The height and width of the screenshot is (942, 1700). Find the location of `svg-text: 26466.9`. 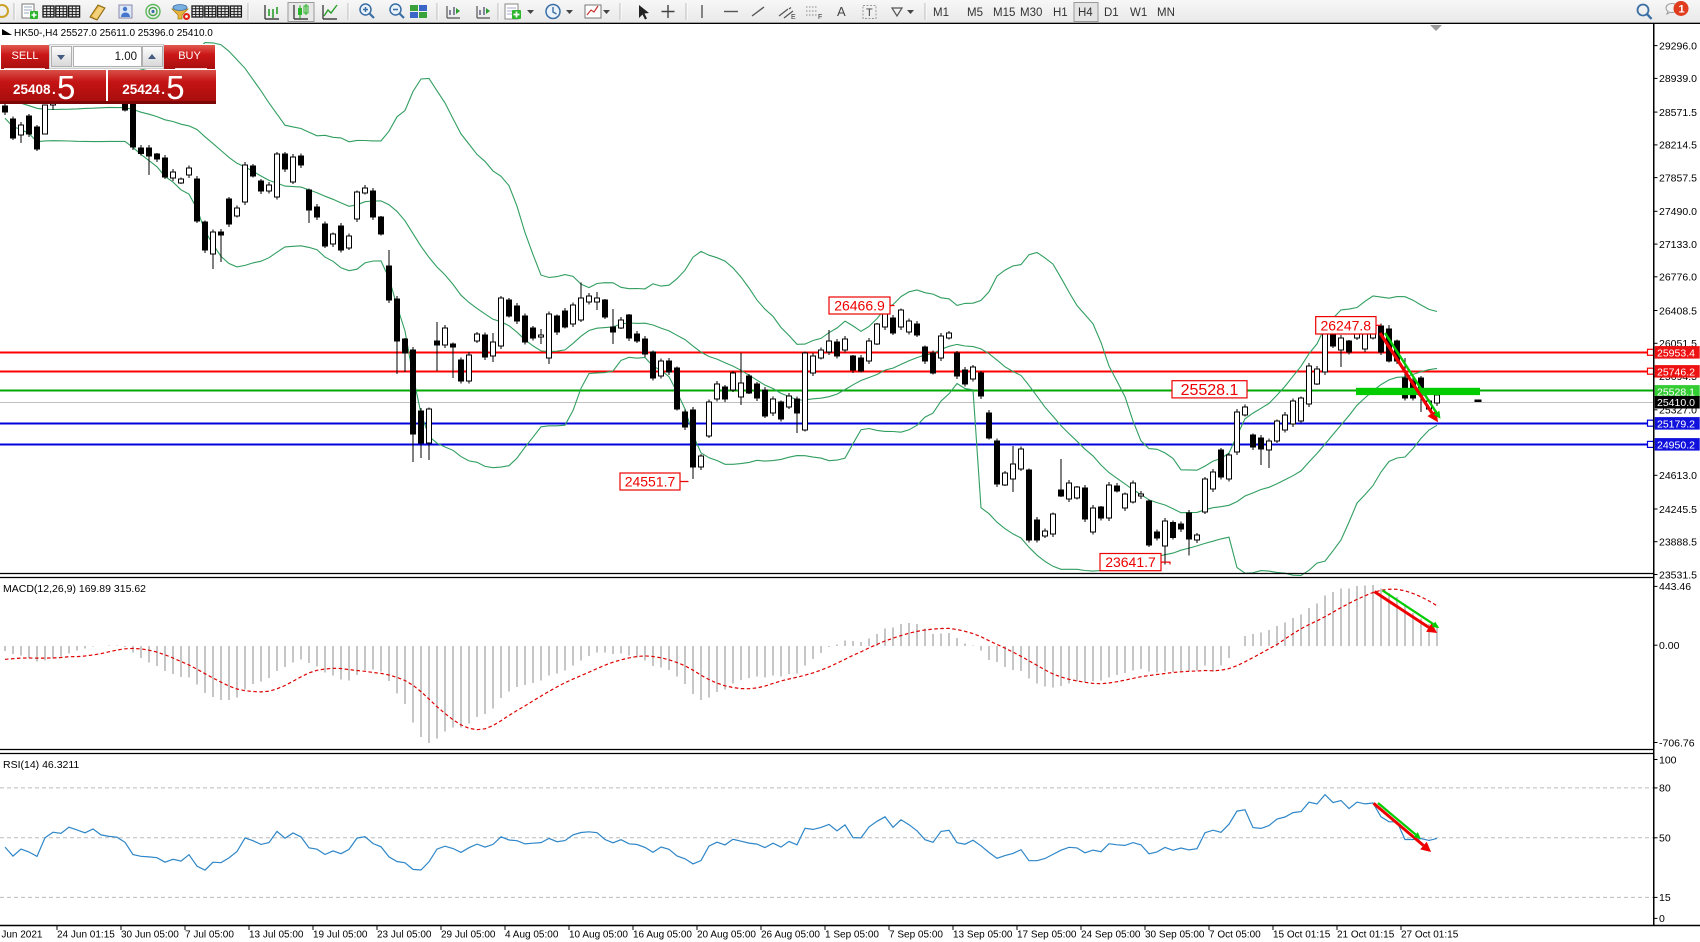

svg-text: 26466.9 is located at coordinates (859, 306).